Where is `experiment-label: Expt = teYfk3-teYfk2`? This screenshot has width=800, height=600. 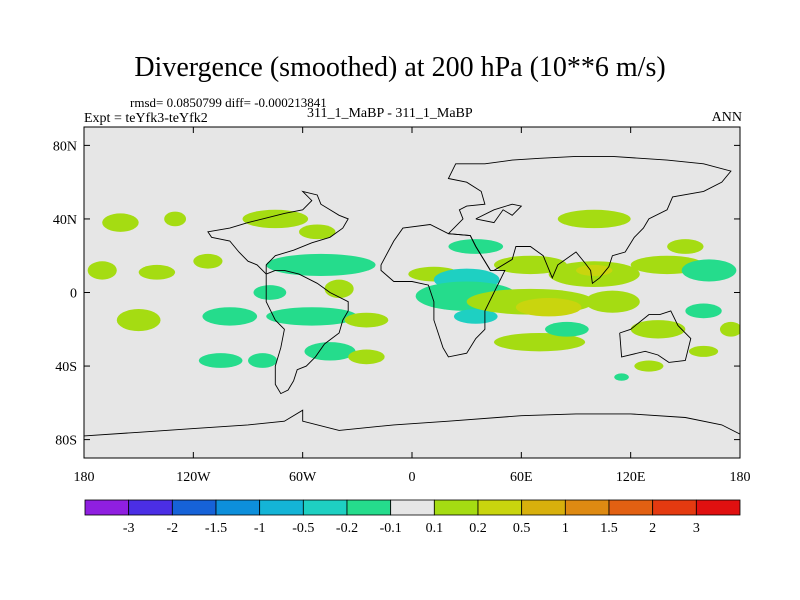 experiment-label: Expt = teYfk3-teYfk2 is located at coordinates (146, 118).